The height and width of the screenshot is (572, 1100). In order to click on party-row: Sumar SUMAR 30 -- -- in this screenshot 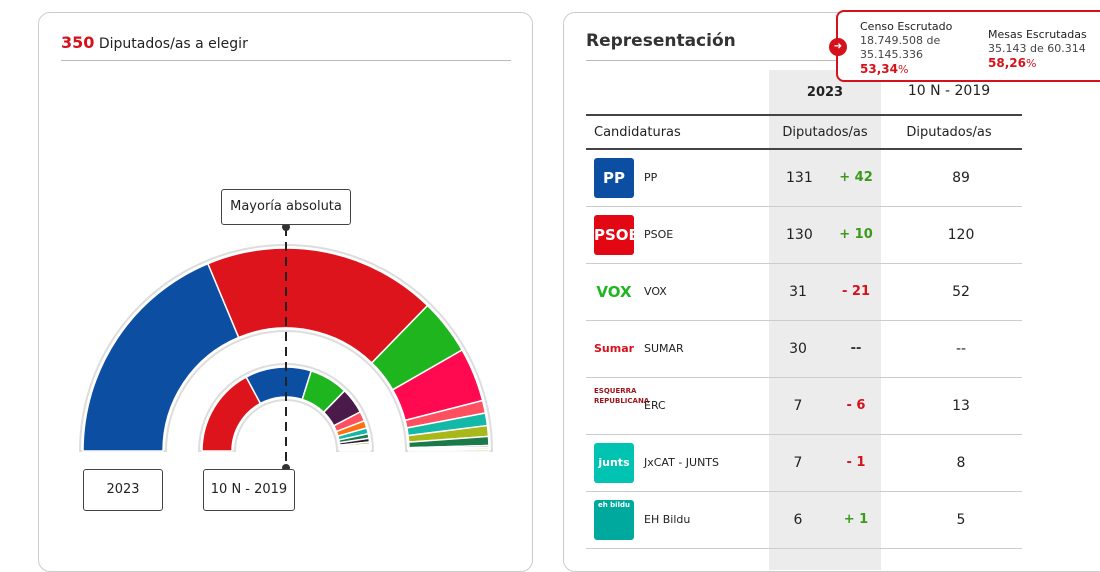, I will do `click(804, 349)`.